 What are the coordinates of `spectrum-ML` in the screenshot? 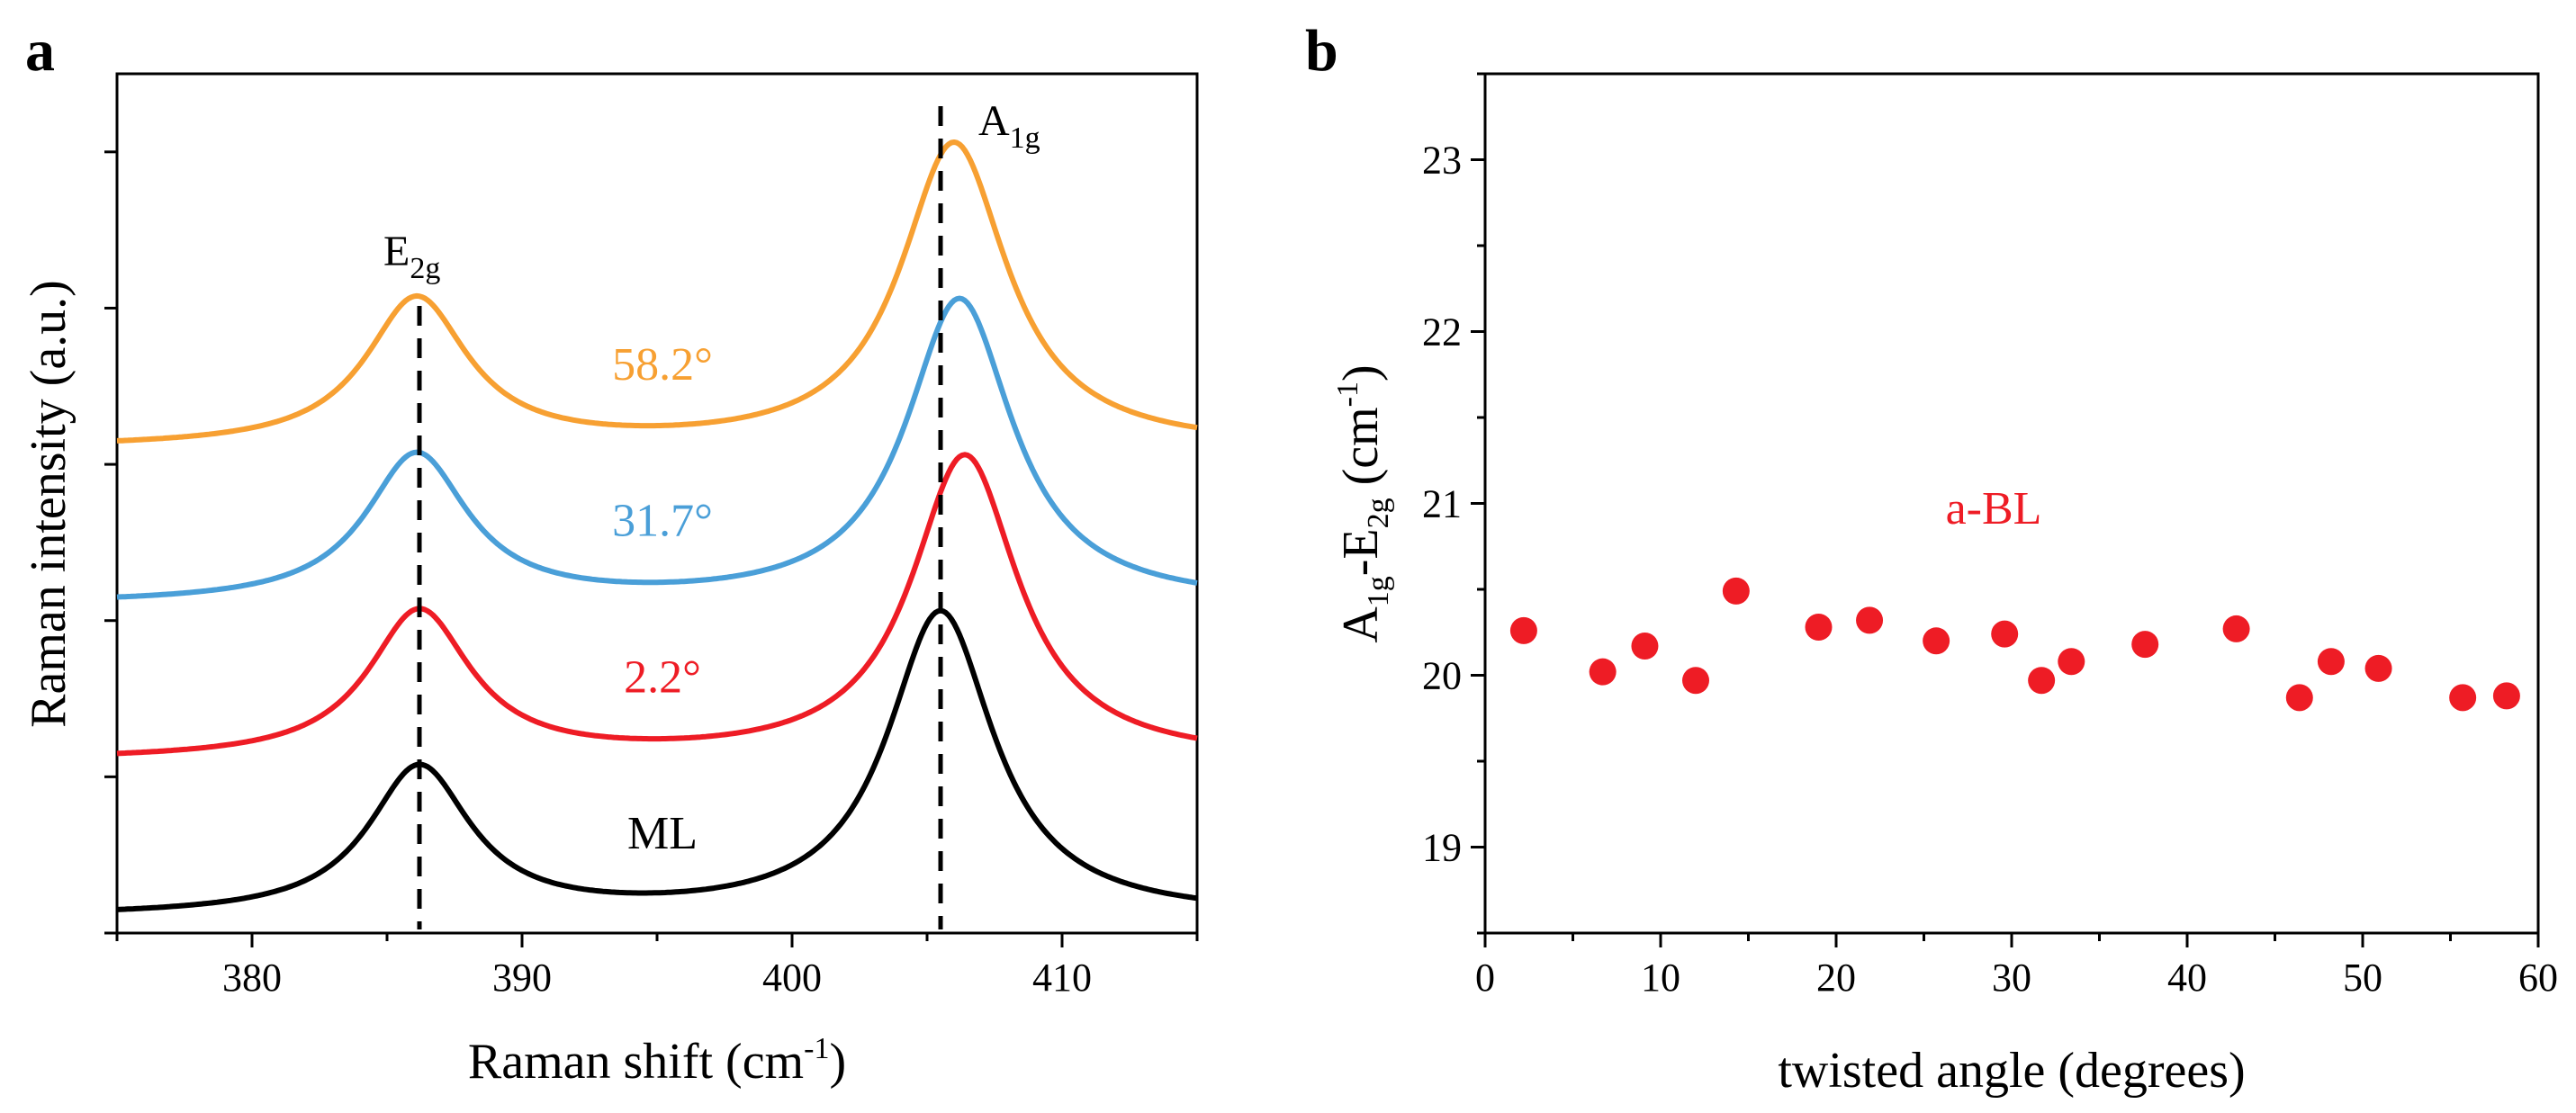 It's located at (657, 759).